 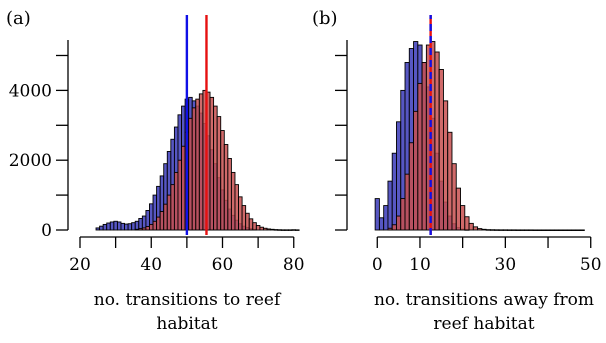 What do you see at coordinates (46, 231) in the screenshot?
I see `panel-a-y-tick-label: 0` at bounding box center [46, 231].